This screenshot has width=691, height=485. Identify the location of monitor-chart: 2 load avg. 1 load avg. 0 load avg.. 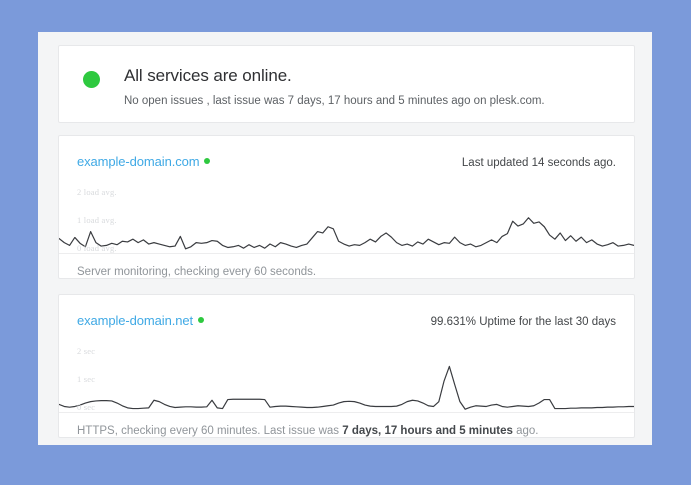
(346, 215).